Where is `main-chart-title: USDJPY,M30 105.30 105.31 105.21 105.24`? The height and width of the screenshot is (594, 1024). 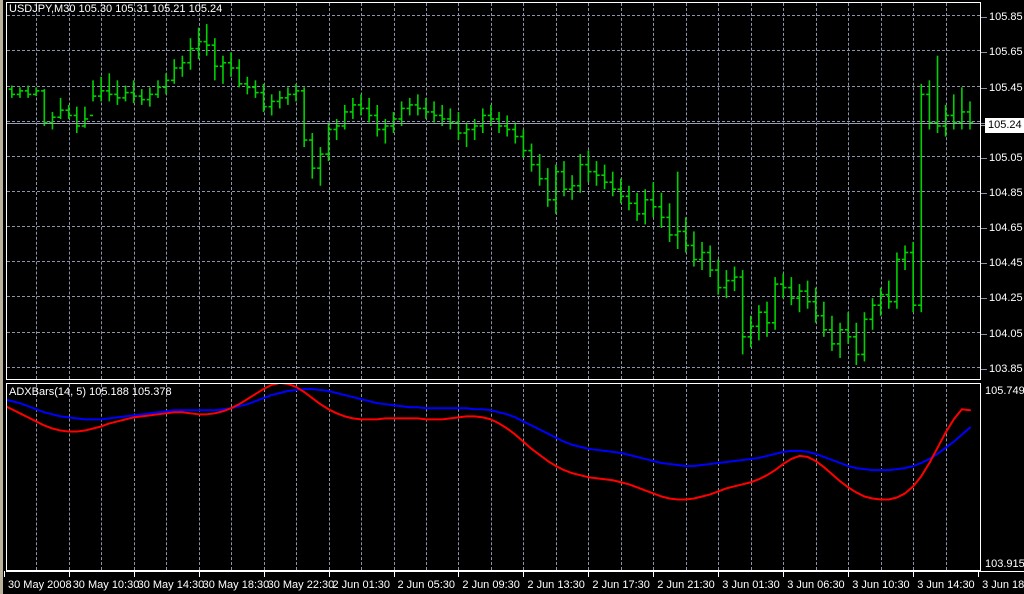 main-chart-title: USDJPY,M30 105.30 105.31 105.21 105.24 is located at coordinates (116, 9).